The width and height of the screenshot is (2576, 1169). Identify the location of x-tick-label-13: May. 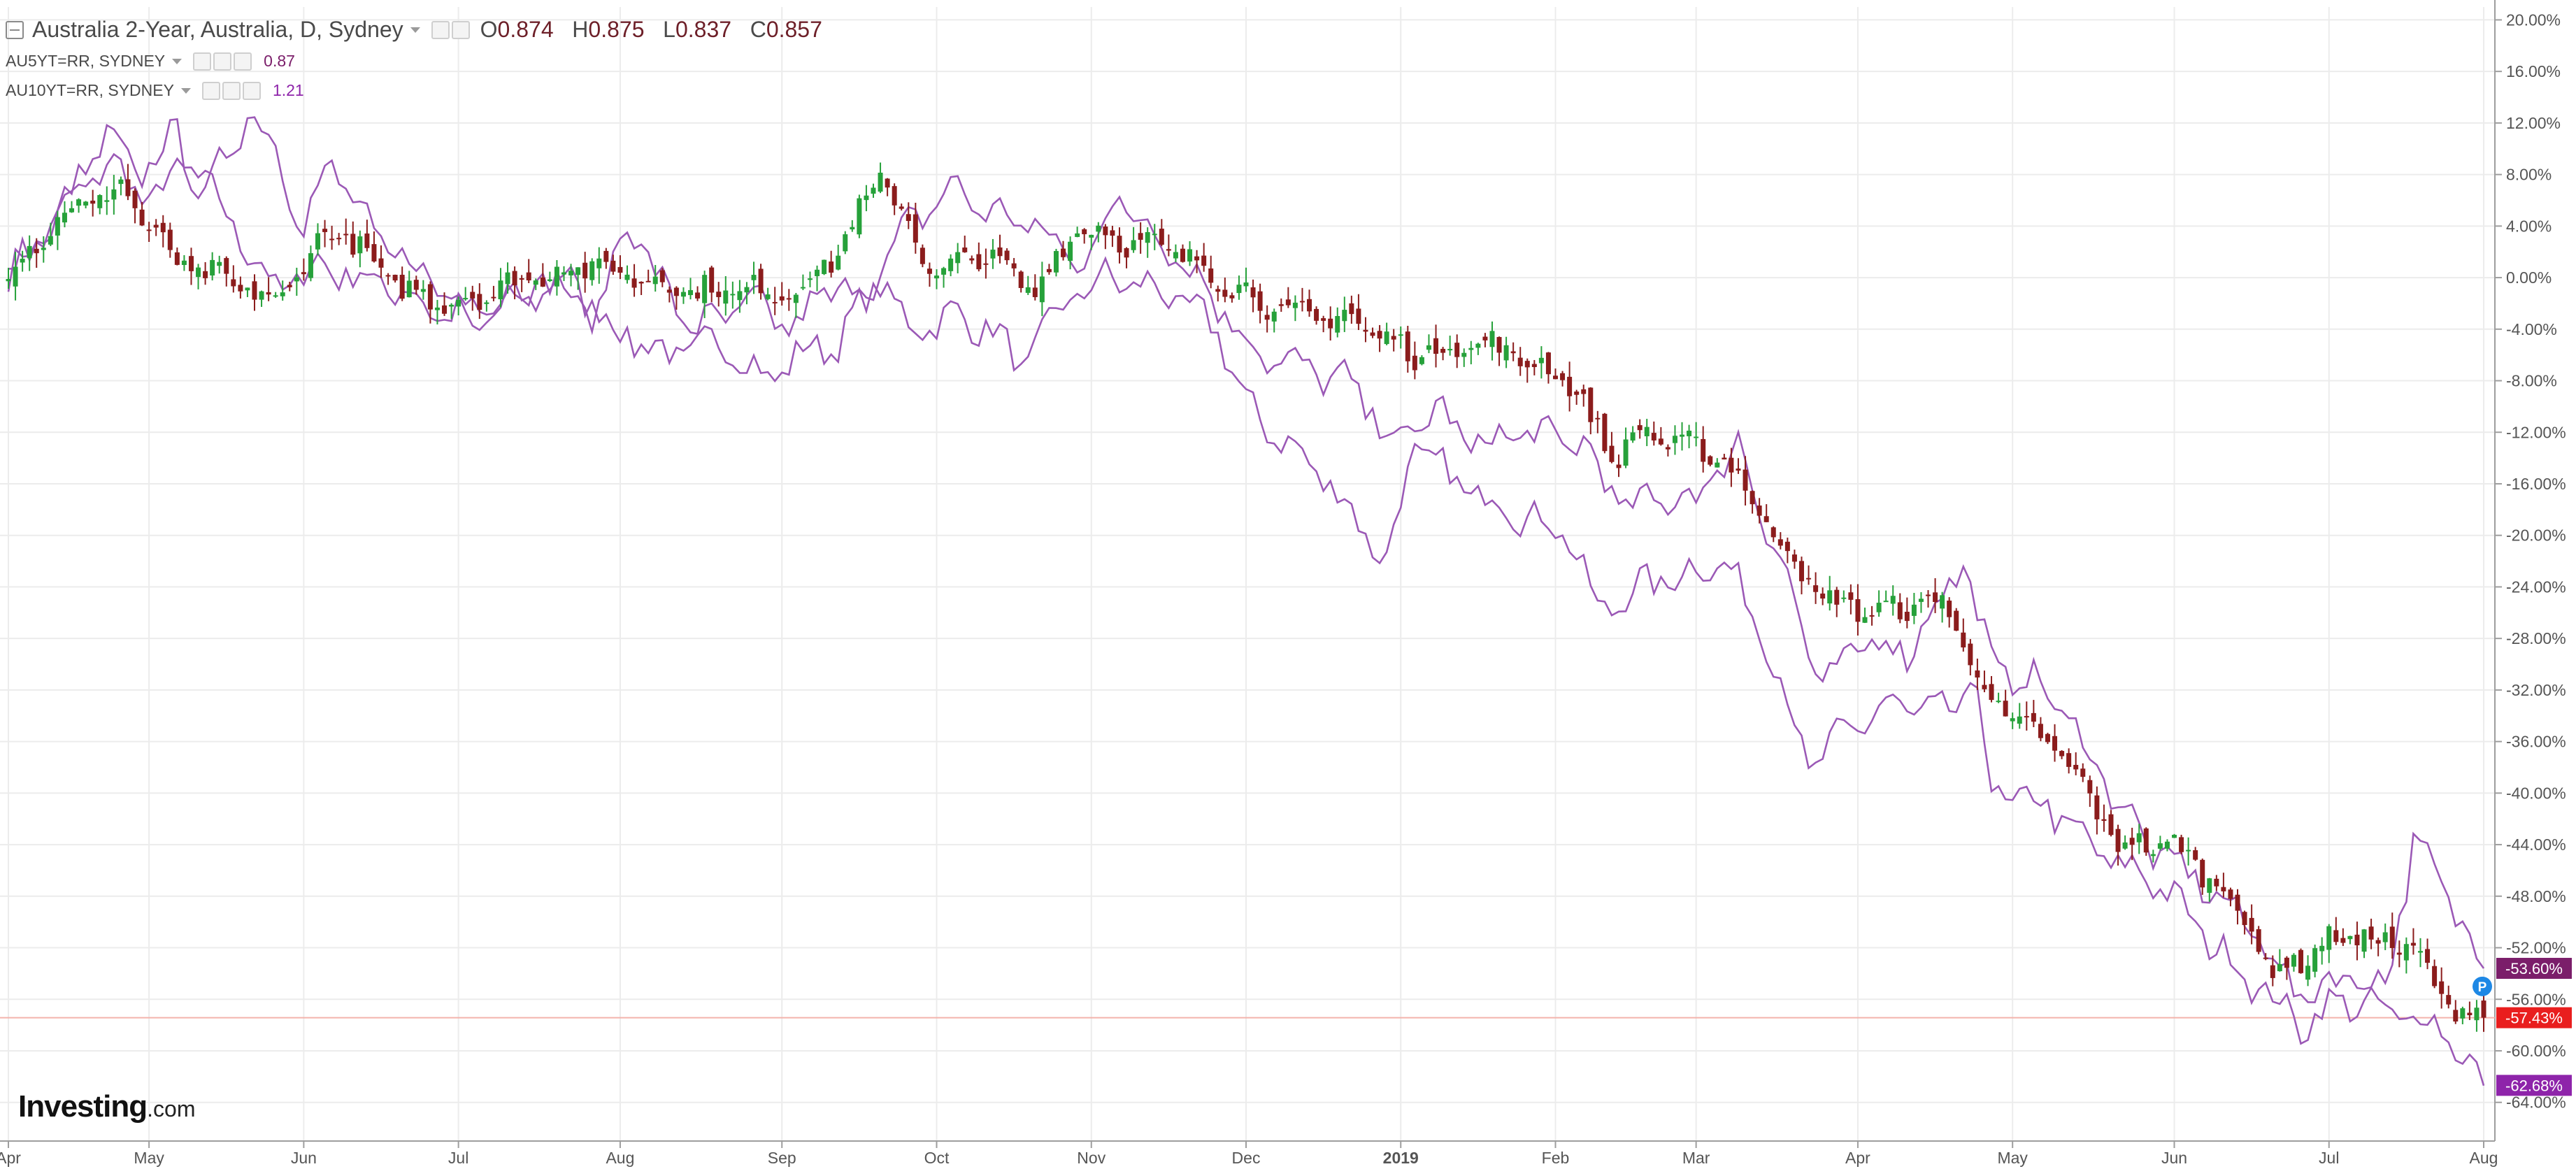
(2012, 1158).